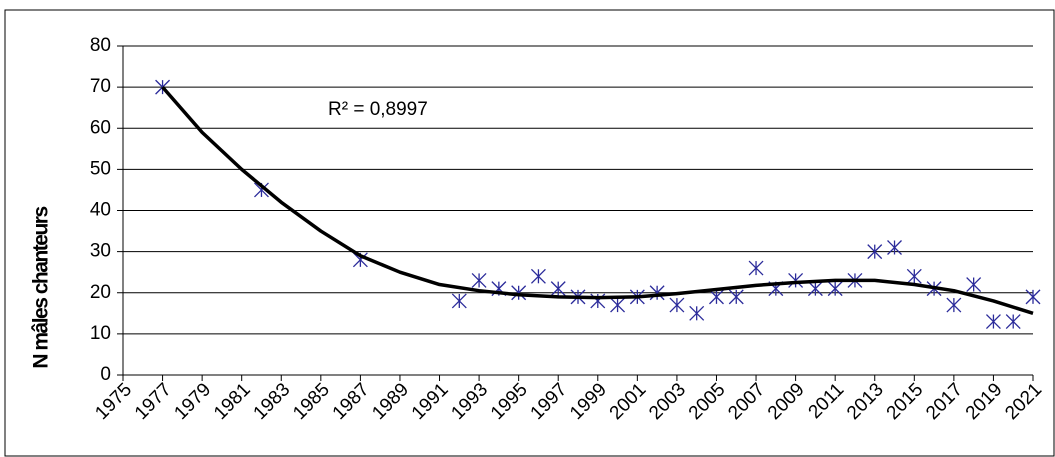 The height and width of the screenshot is (457, 1055). What do you see at coordinates (100, 127) in the screenshot?
I see `y-tick-label: 60` at bounding box center [100, 127].